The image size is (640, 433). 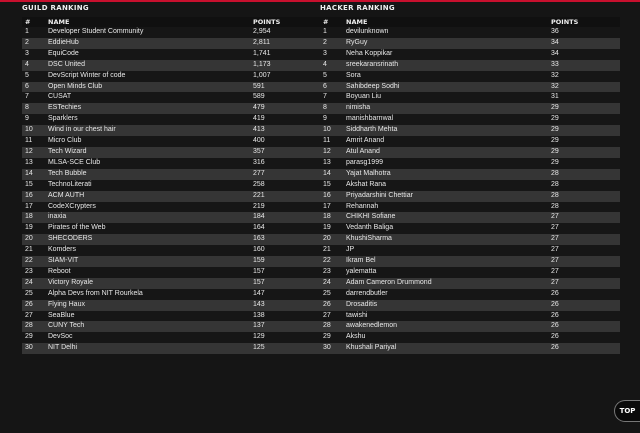 What do you see at coordinates (286, 349) in the screenshot?
I see `points-cell: 125` at bounding box center [286, 349].